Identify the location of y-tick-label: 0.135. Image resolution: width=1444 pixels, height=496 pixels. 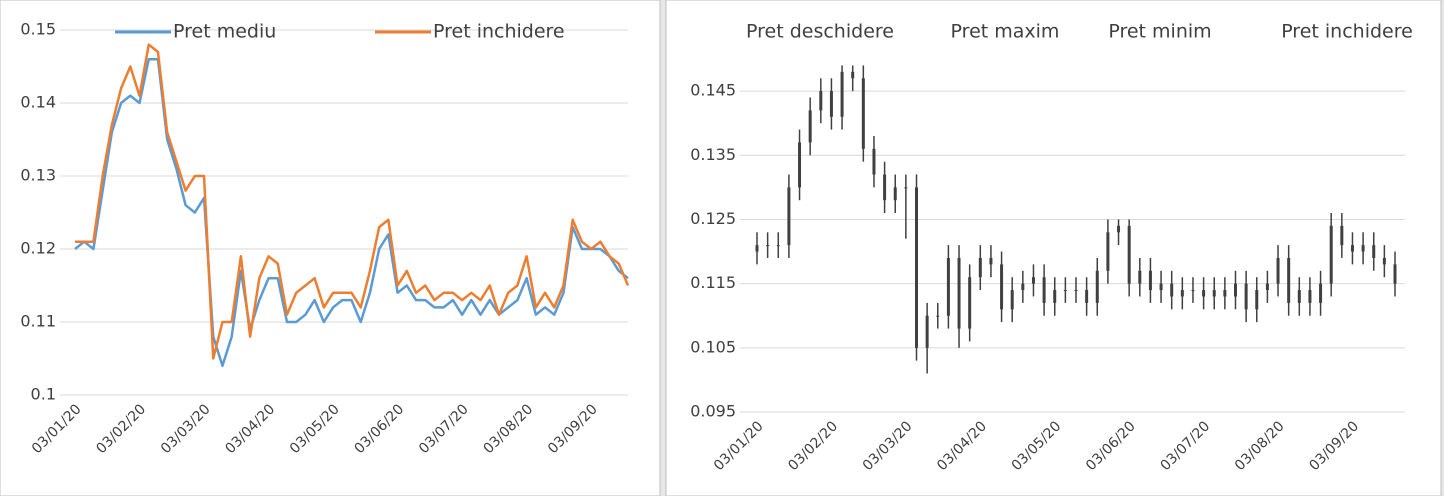
(713, 154).